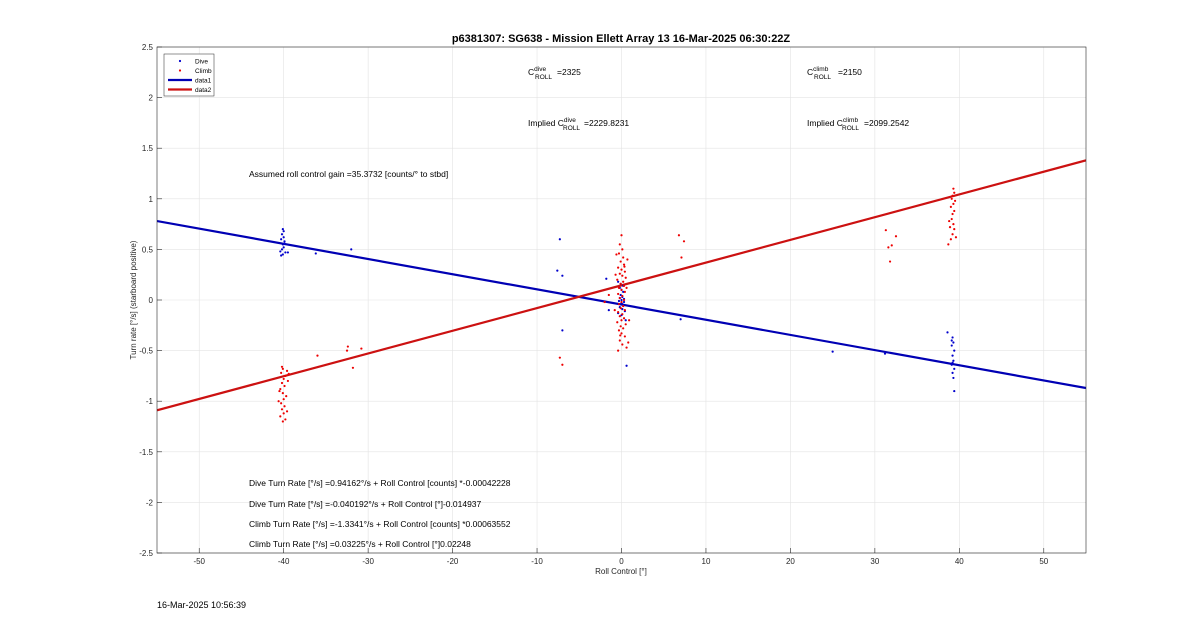  Describe the element at coordinates (453, 561) in the screenshot. I see `x-tick-label: -20` at that location.